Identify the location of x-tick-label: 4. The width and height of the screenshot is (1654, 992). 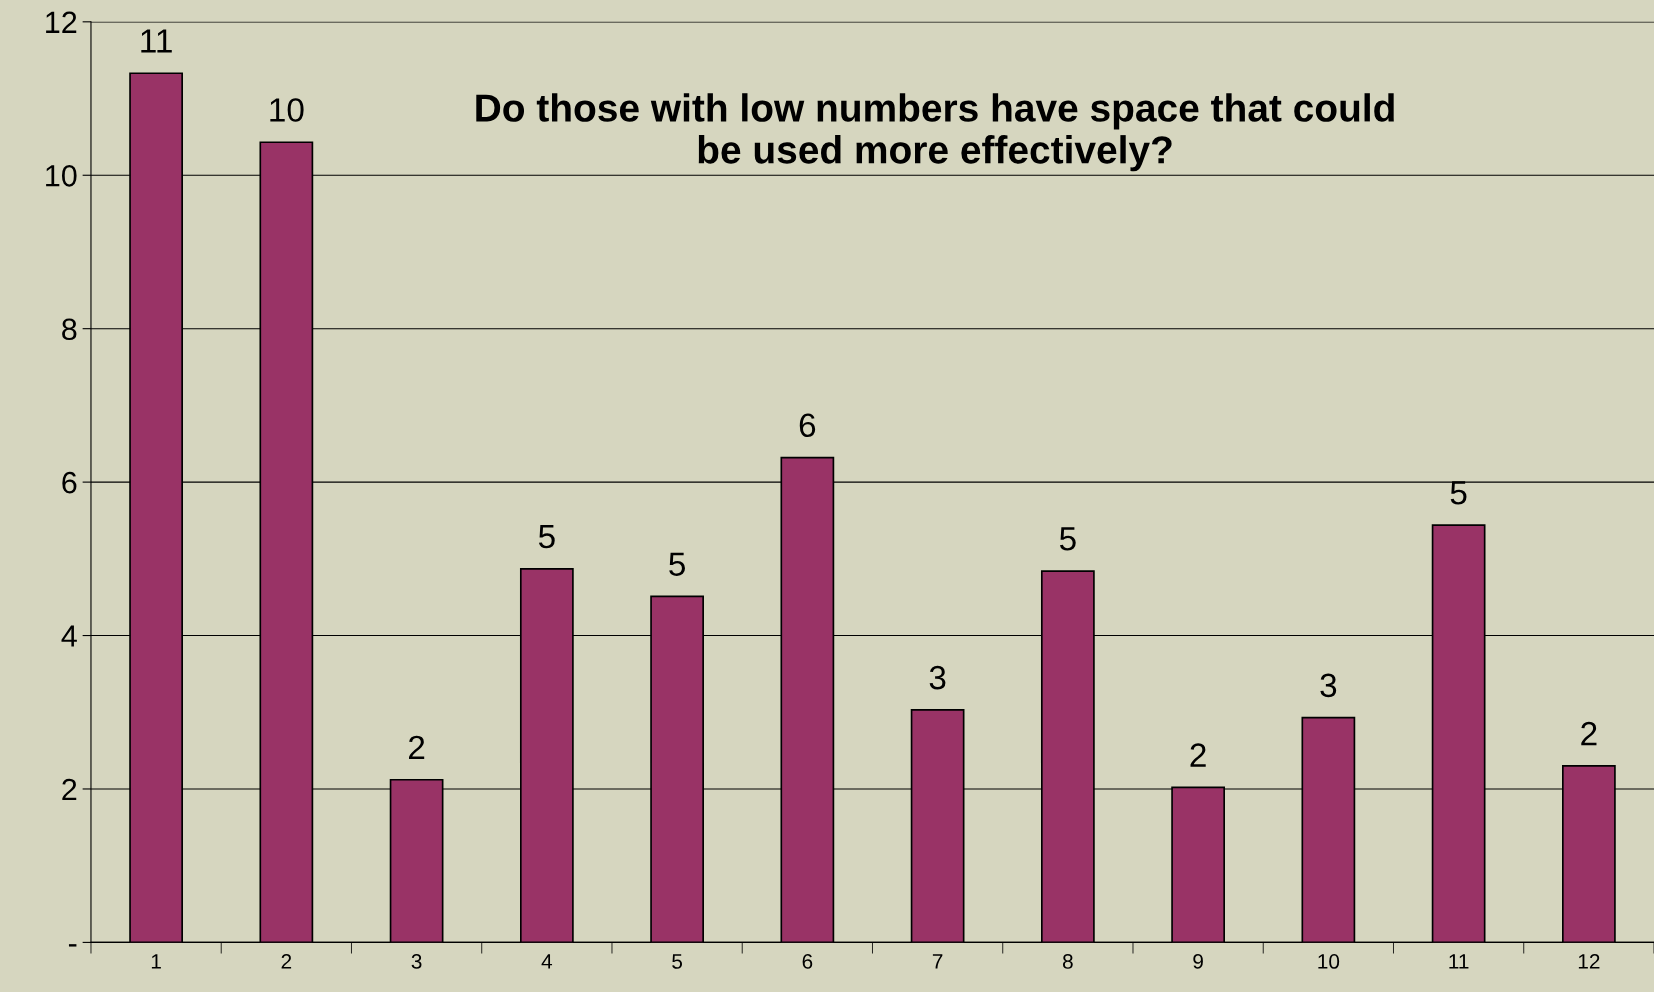
(547, 961).